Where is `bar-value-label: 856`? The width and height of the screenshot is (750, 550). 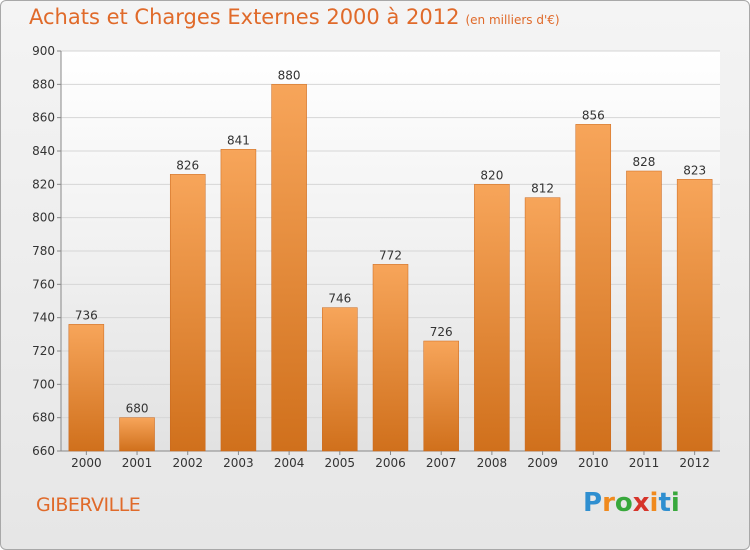 bar-value-label: 856 is located at coordinates (593, 115).